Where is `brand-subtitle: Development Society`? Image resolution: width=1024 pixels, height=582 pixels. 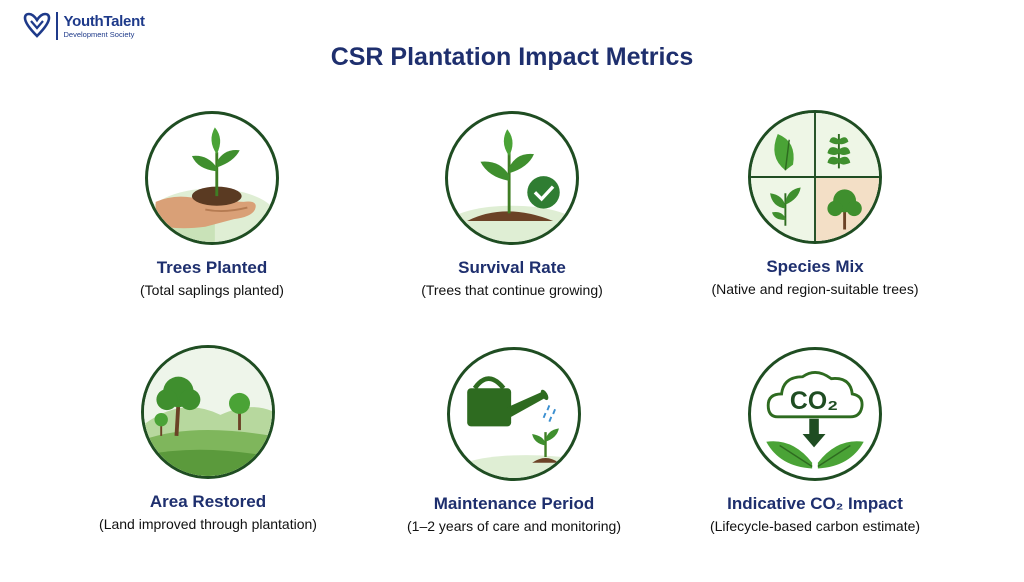
brand-subtitle: Development Society is located at coordinates (99, 34).